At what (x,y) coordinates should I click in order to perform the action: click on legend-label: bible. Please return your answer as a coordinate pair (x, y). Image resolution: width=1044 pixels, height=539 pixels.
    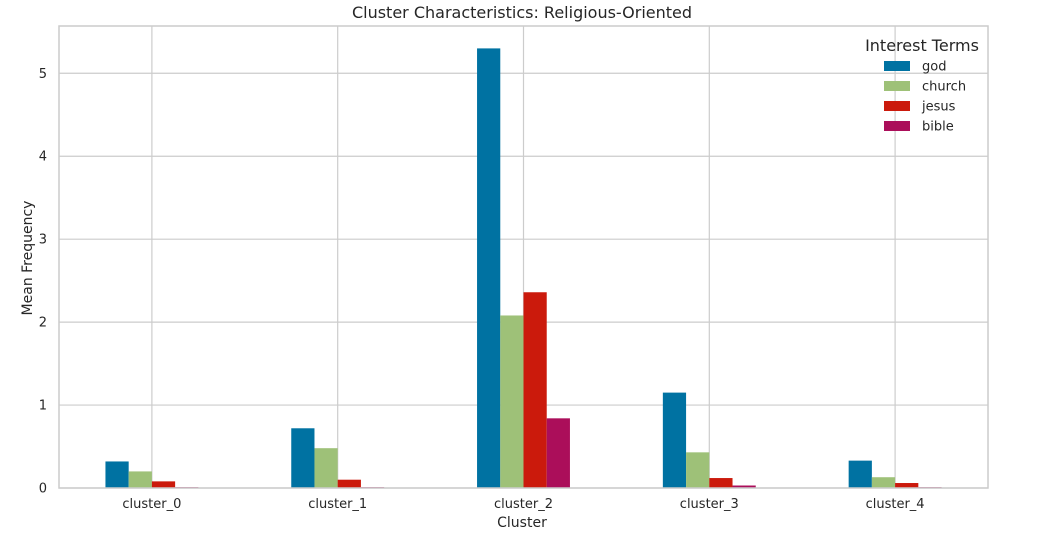
    Looking at the image, I should click on (938, 127).